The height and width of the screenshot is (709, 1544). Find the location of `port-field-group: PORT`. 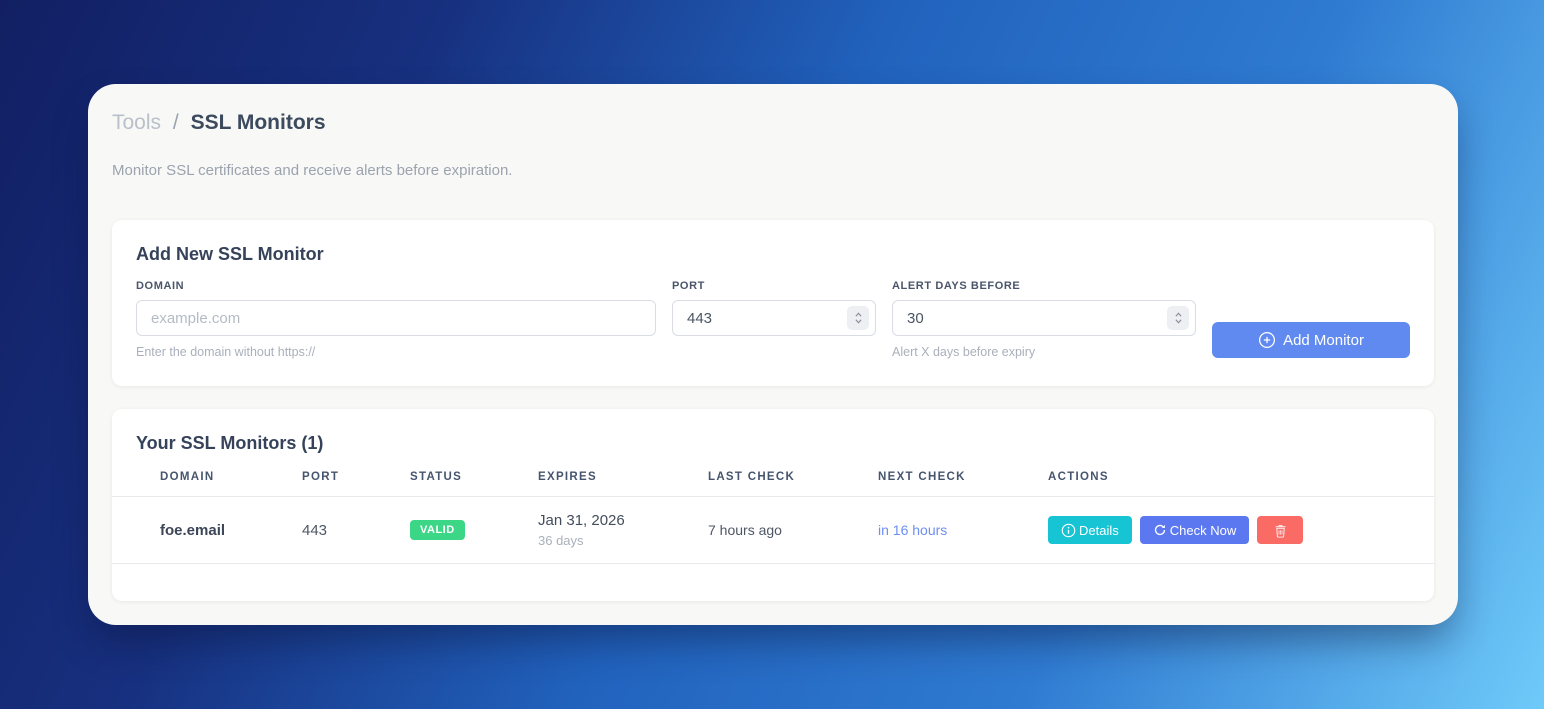

port-field-group: PORT is located at coordinates (774, 319).